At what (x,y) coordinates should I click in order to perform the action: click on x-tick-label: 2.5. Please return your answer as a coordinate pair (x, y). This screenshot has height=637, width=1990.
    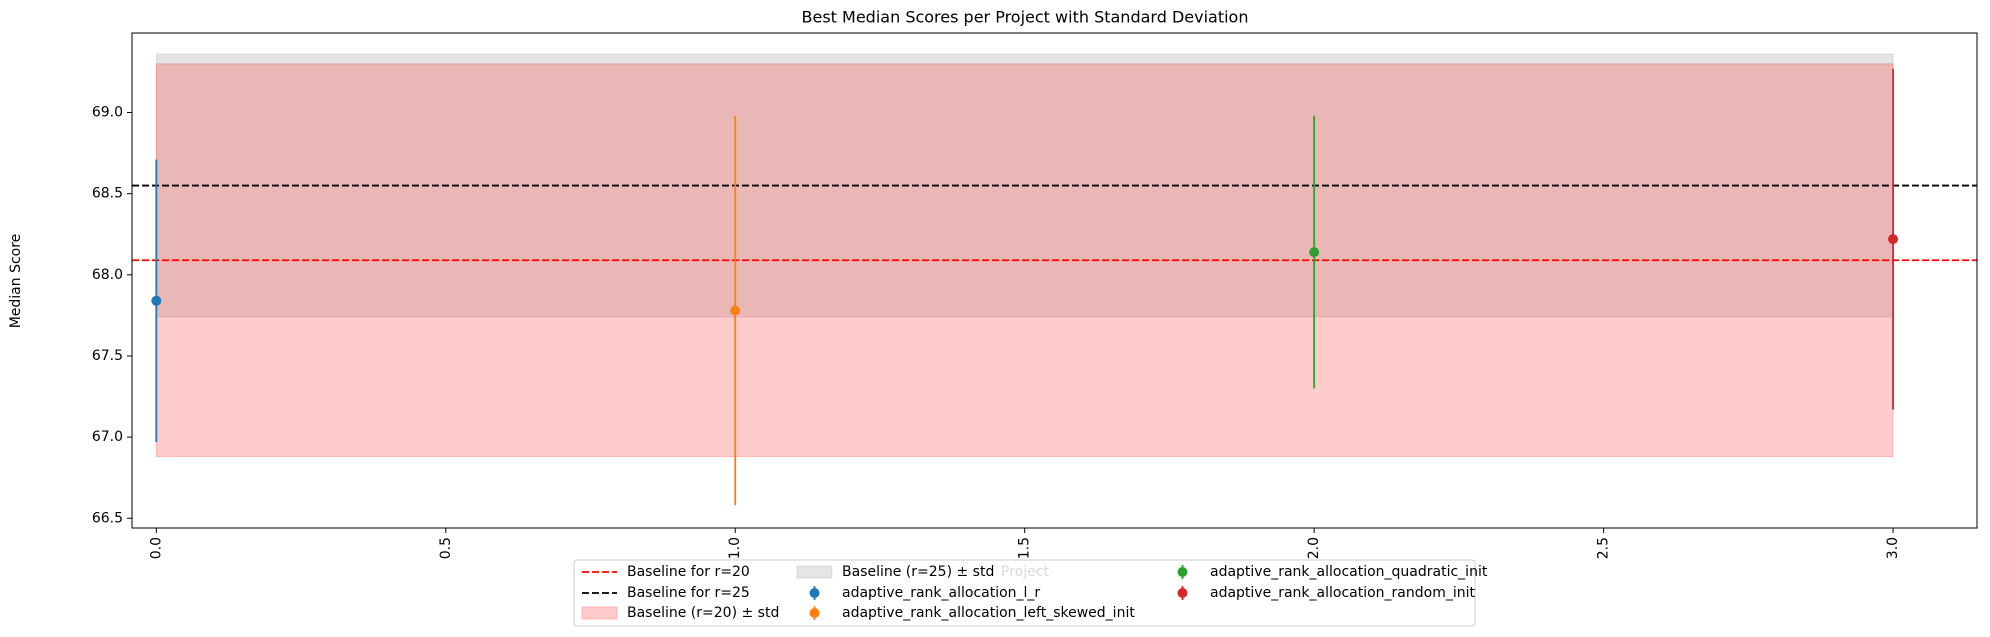
    Looking at the image, I should click on (1604, 548).